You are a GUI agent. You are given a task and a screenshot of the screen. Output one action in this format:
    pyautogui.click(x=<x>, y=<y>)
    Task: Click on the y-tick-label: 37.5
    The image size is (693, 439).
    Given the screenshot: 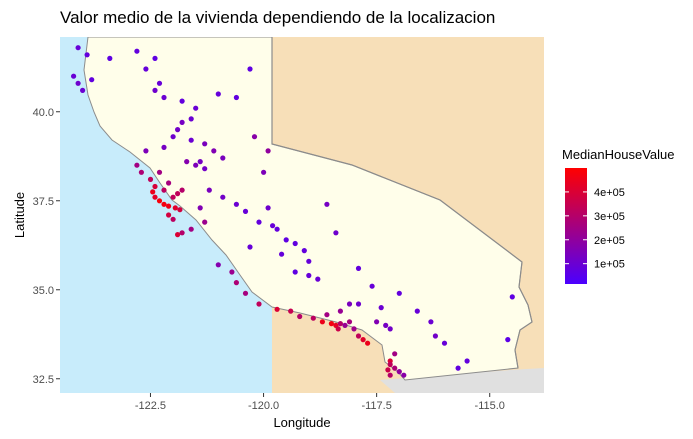 What is the action you would take?
    pyautogui.click(x=43, y=202)
    